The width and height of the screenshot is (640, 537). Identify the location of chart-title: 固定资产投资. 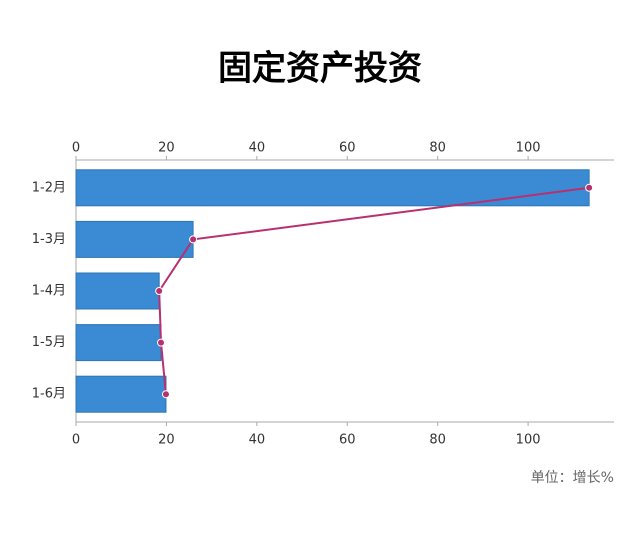
(320, 69).